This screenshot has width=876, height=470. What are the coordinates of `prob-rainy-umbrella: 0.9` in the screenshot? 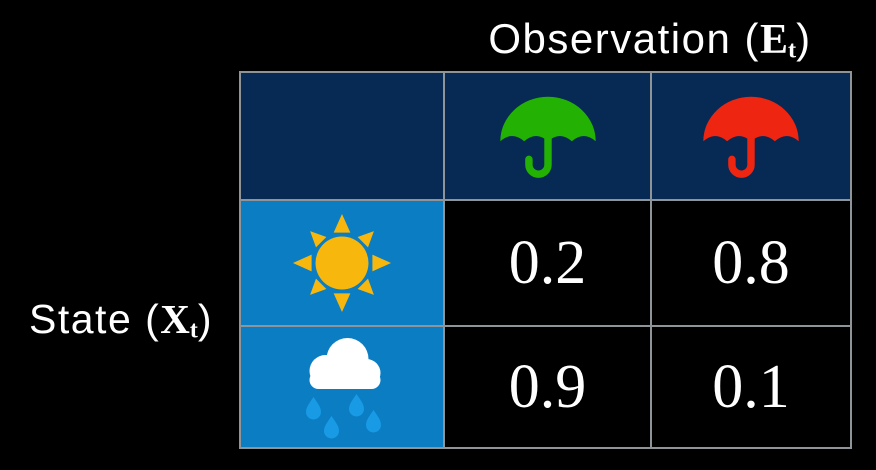 It's located at (547, 387).